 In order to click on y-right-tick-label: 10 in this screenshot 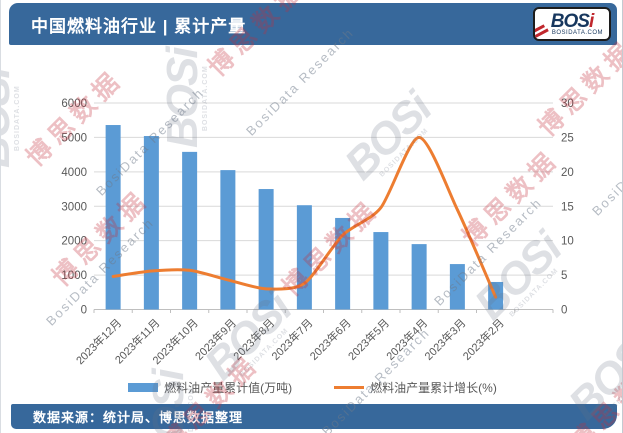, I will do `click(567, 242)`.